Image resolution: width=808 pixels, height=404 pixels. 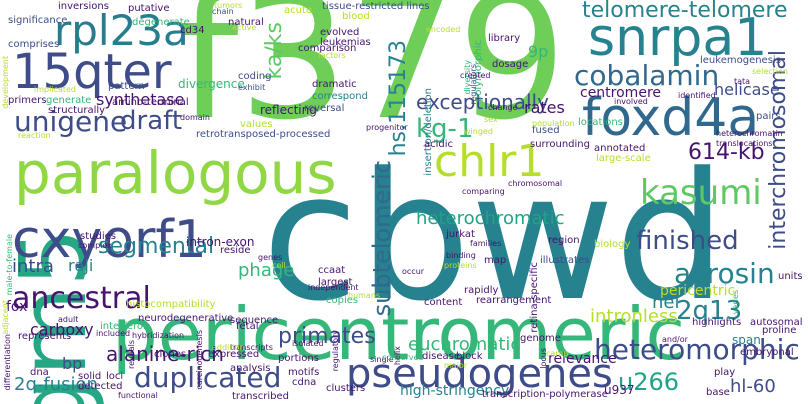 What do you see at coordinates (557, 353) in the screenshot?
I see `word-camp: camp` at bounding box center [557, 353].